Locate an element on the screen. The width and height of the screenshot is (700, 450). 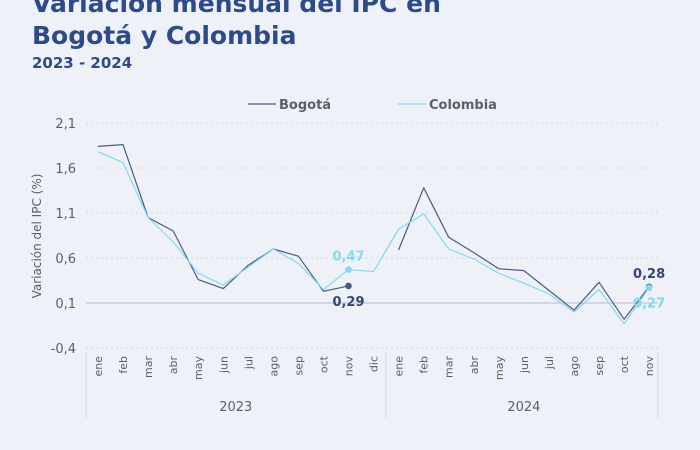
x-tick-label: dic is located at coordinates (374, 364).